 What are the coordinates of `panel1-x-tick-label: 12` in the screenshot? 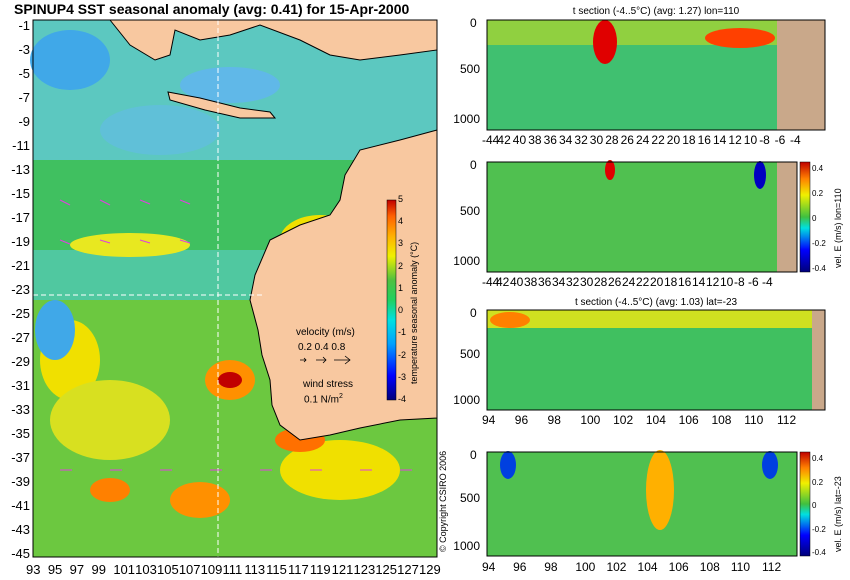 It's located at (735, 140).